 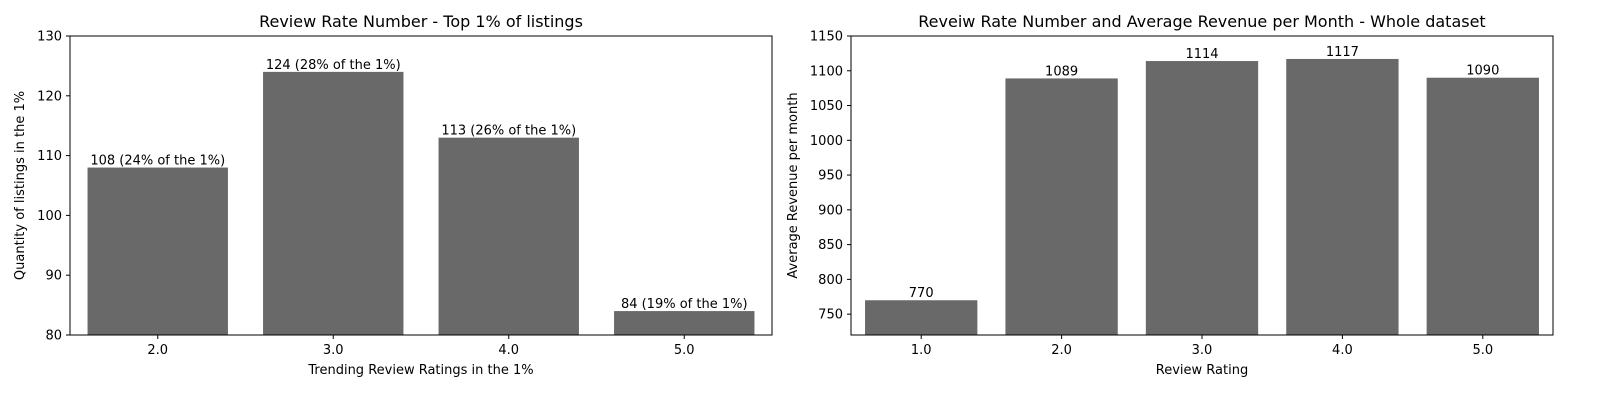 What do you see at coordinates (53, 336) in the screenshot?
I see `y-tick-label: 80` at bounding box center [53, 336].